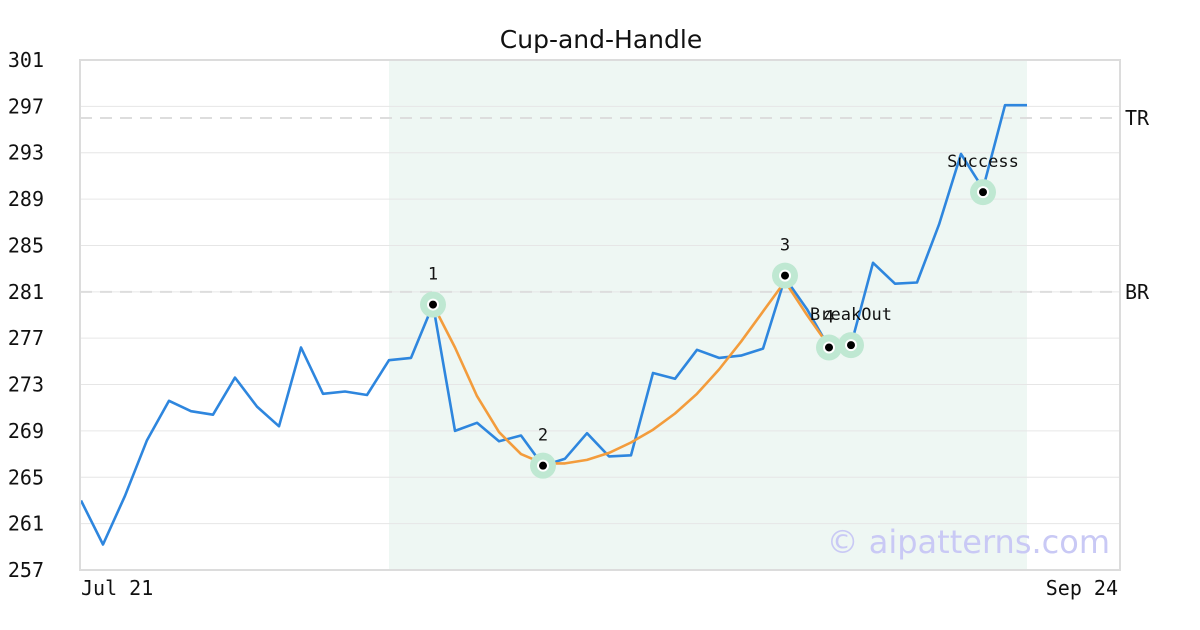  Describe the element at coordinates (26, 245) in the screenshot. I see `y-tick-label: 285` at that location.